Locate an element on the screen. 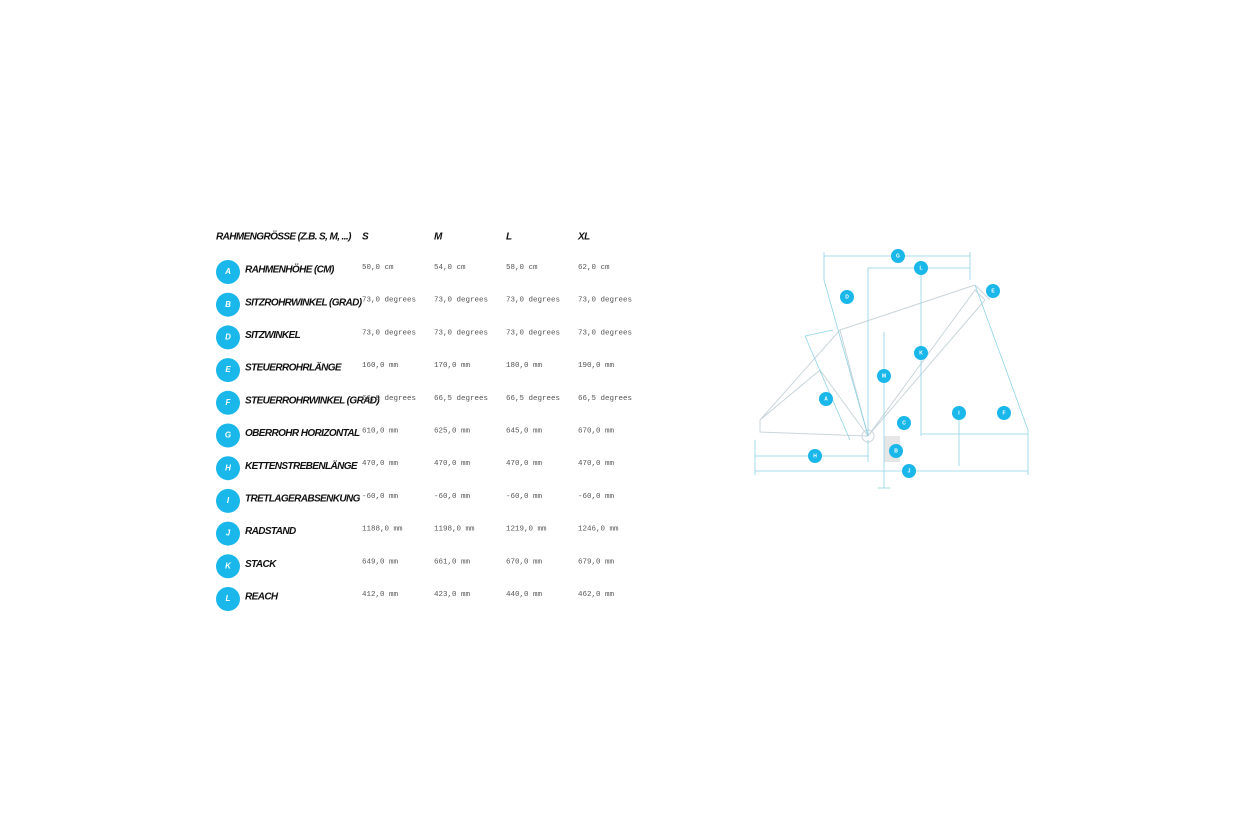 This screenshot has width=1260, height=840. marker-label: A is located at coordinates (826, 399).